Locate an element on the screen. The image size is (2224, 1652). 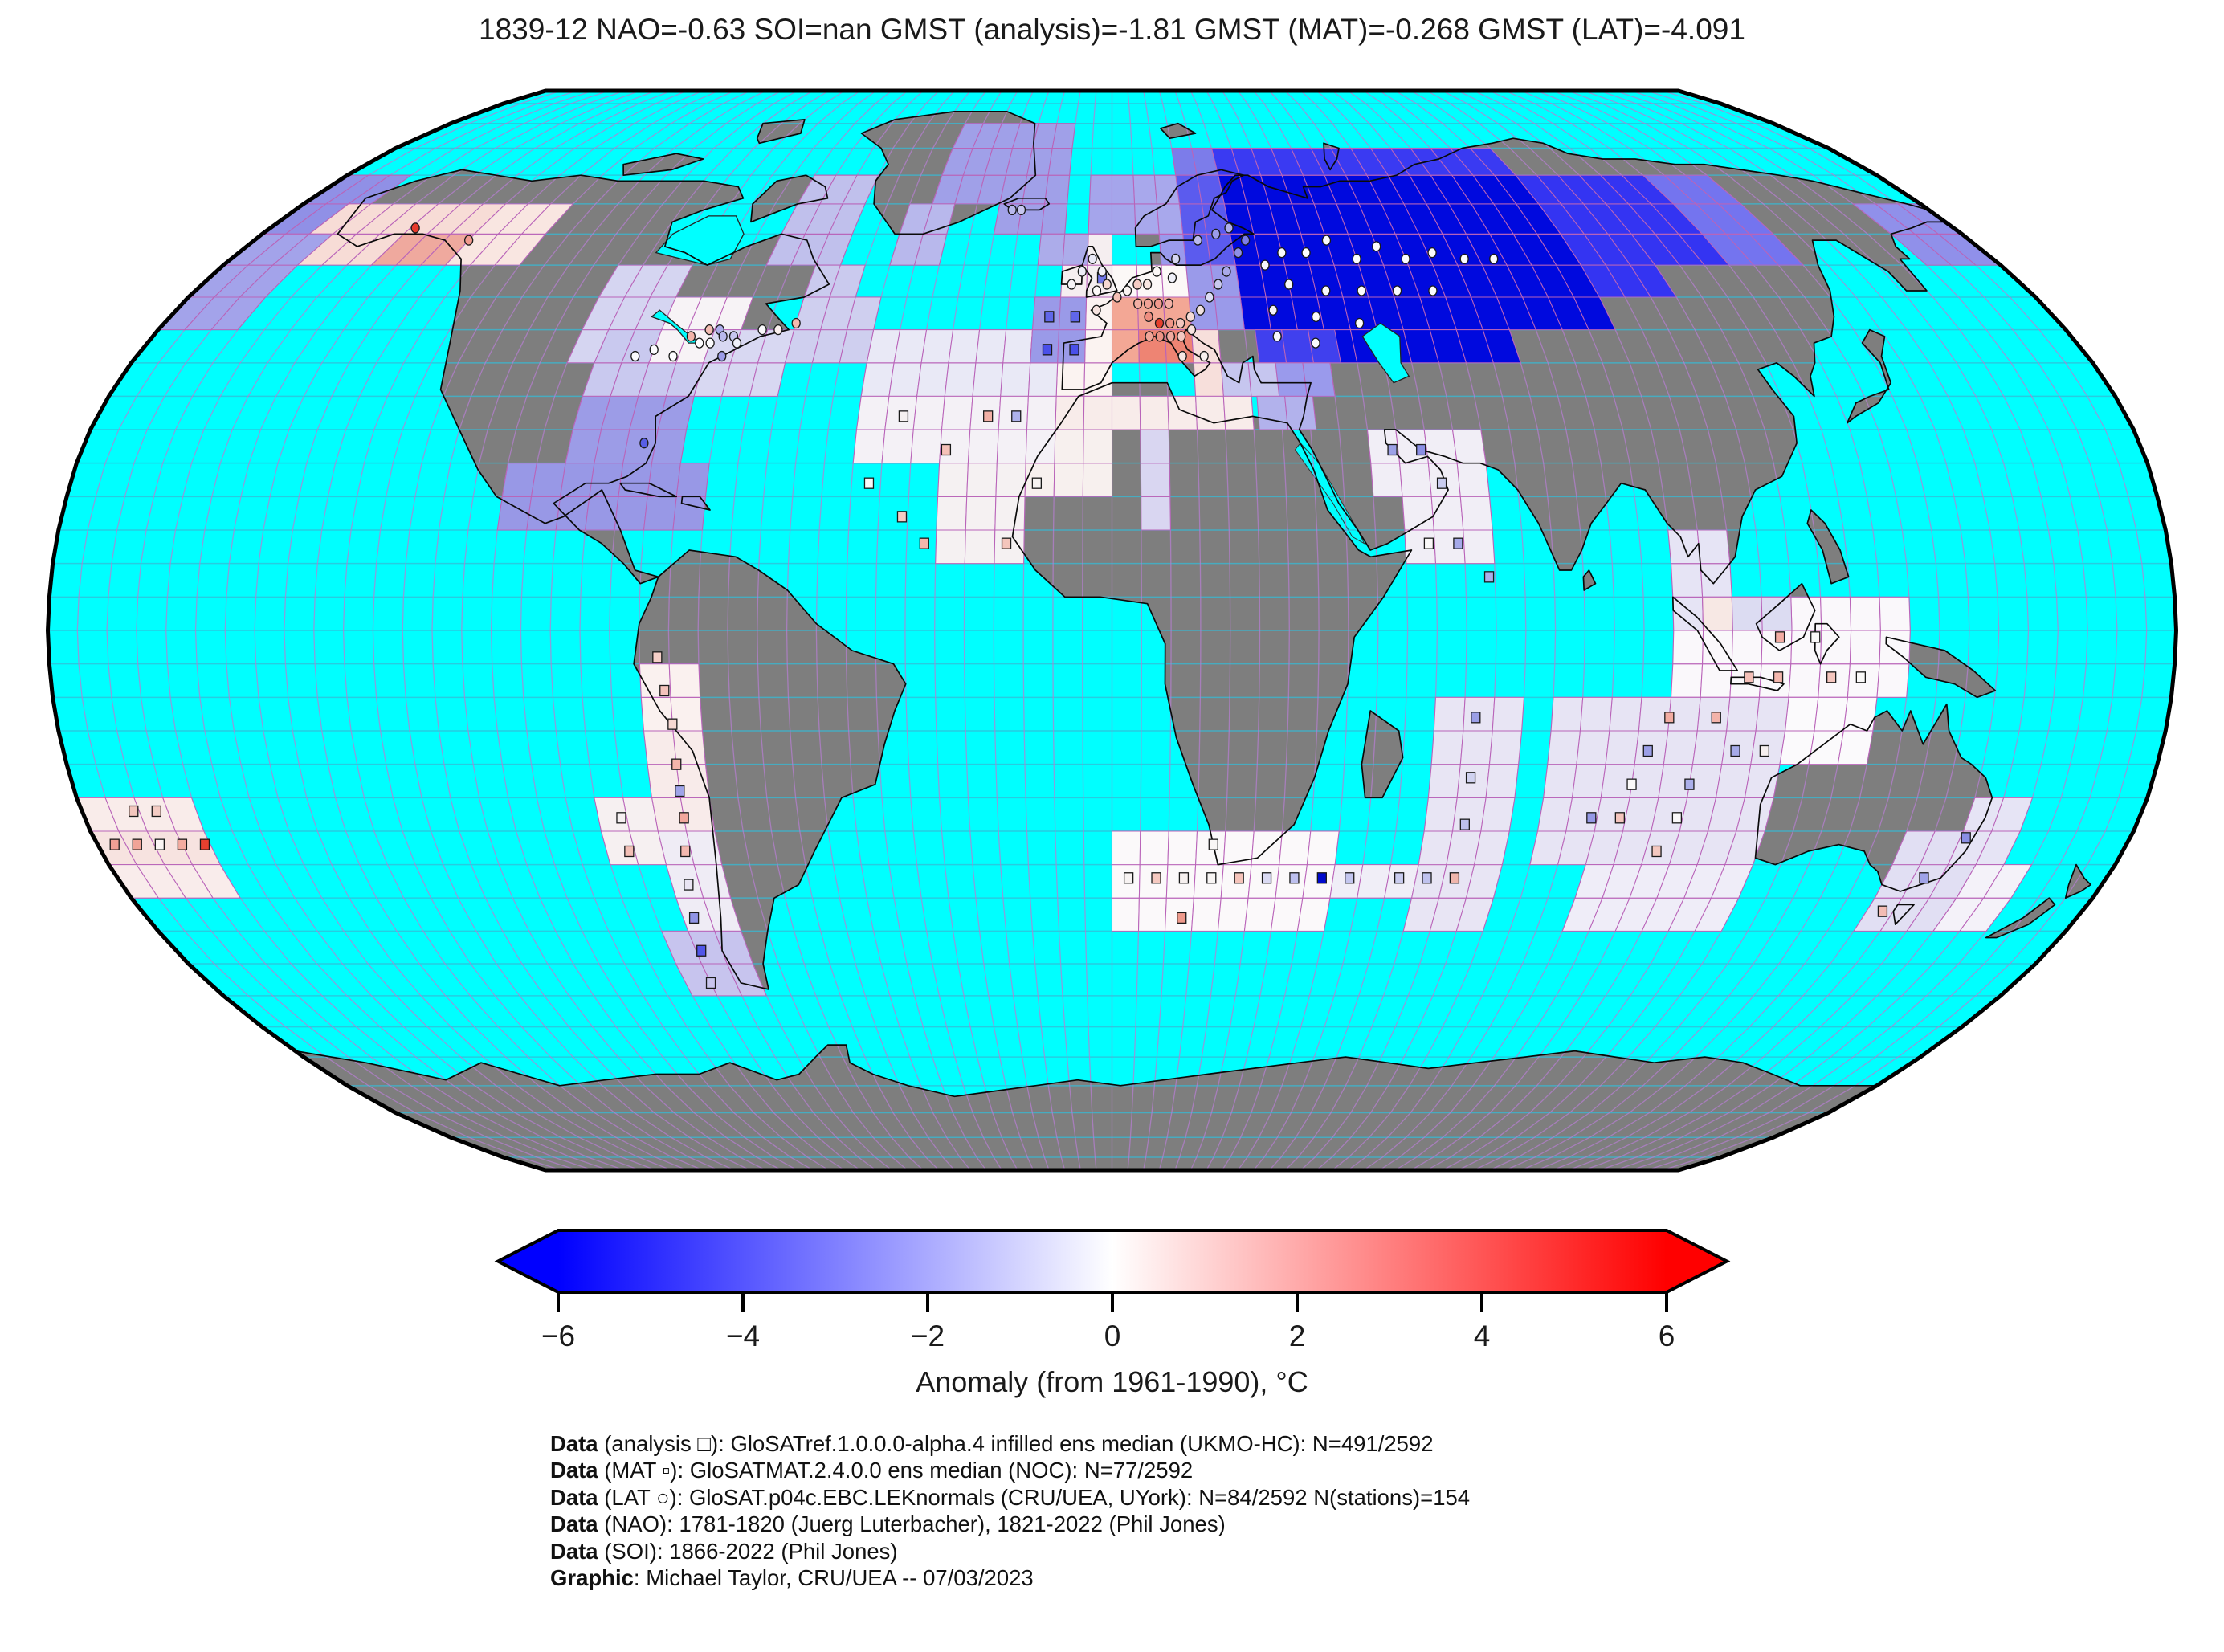
land-polygon is located at coordinates (1828, 547).